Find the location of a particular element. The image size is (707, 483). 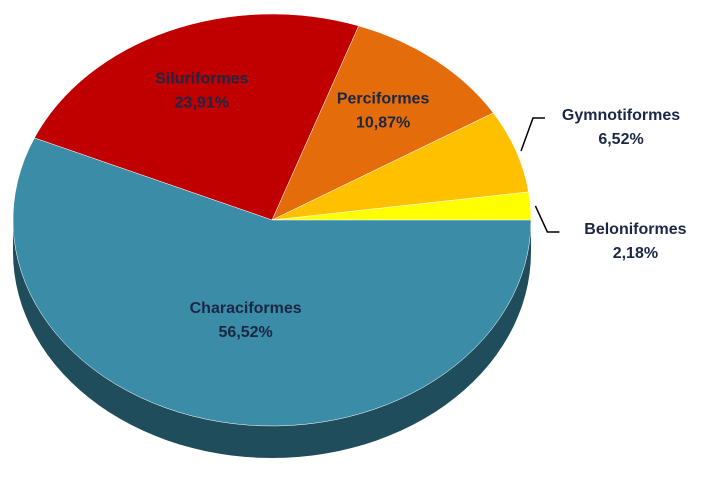

category-label: Characiformes is located at coordinates (246, 308).